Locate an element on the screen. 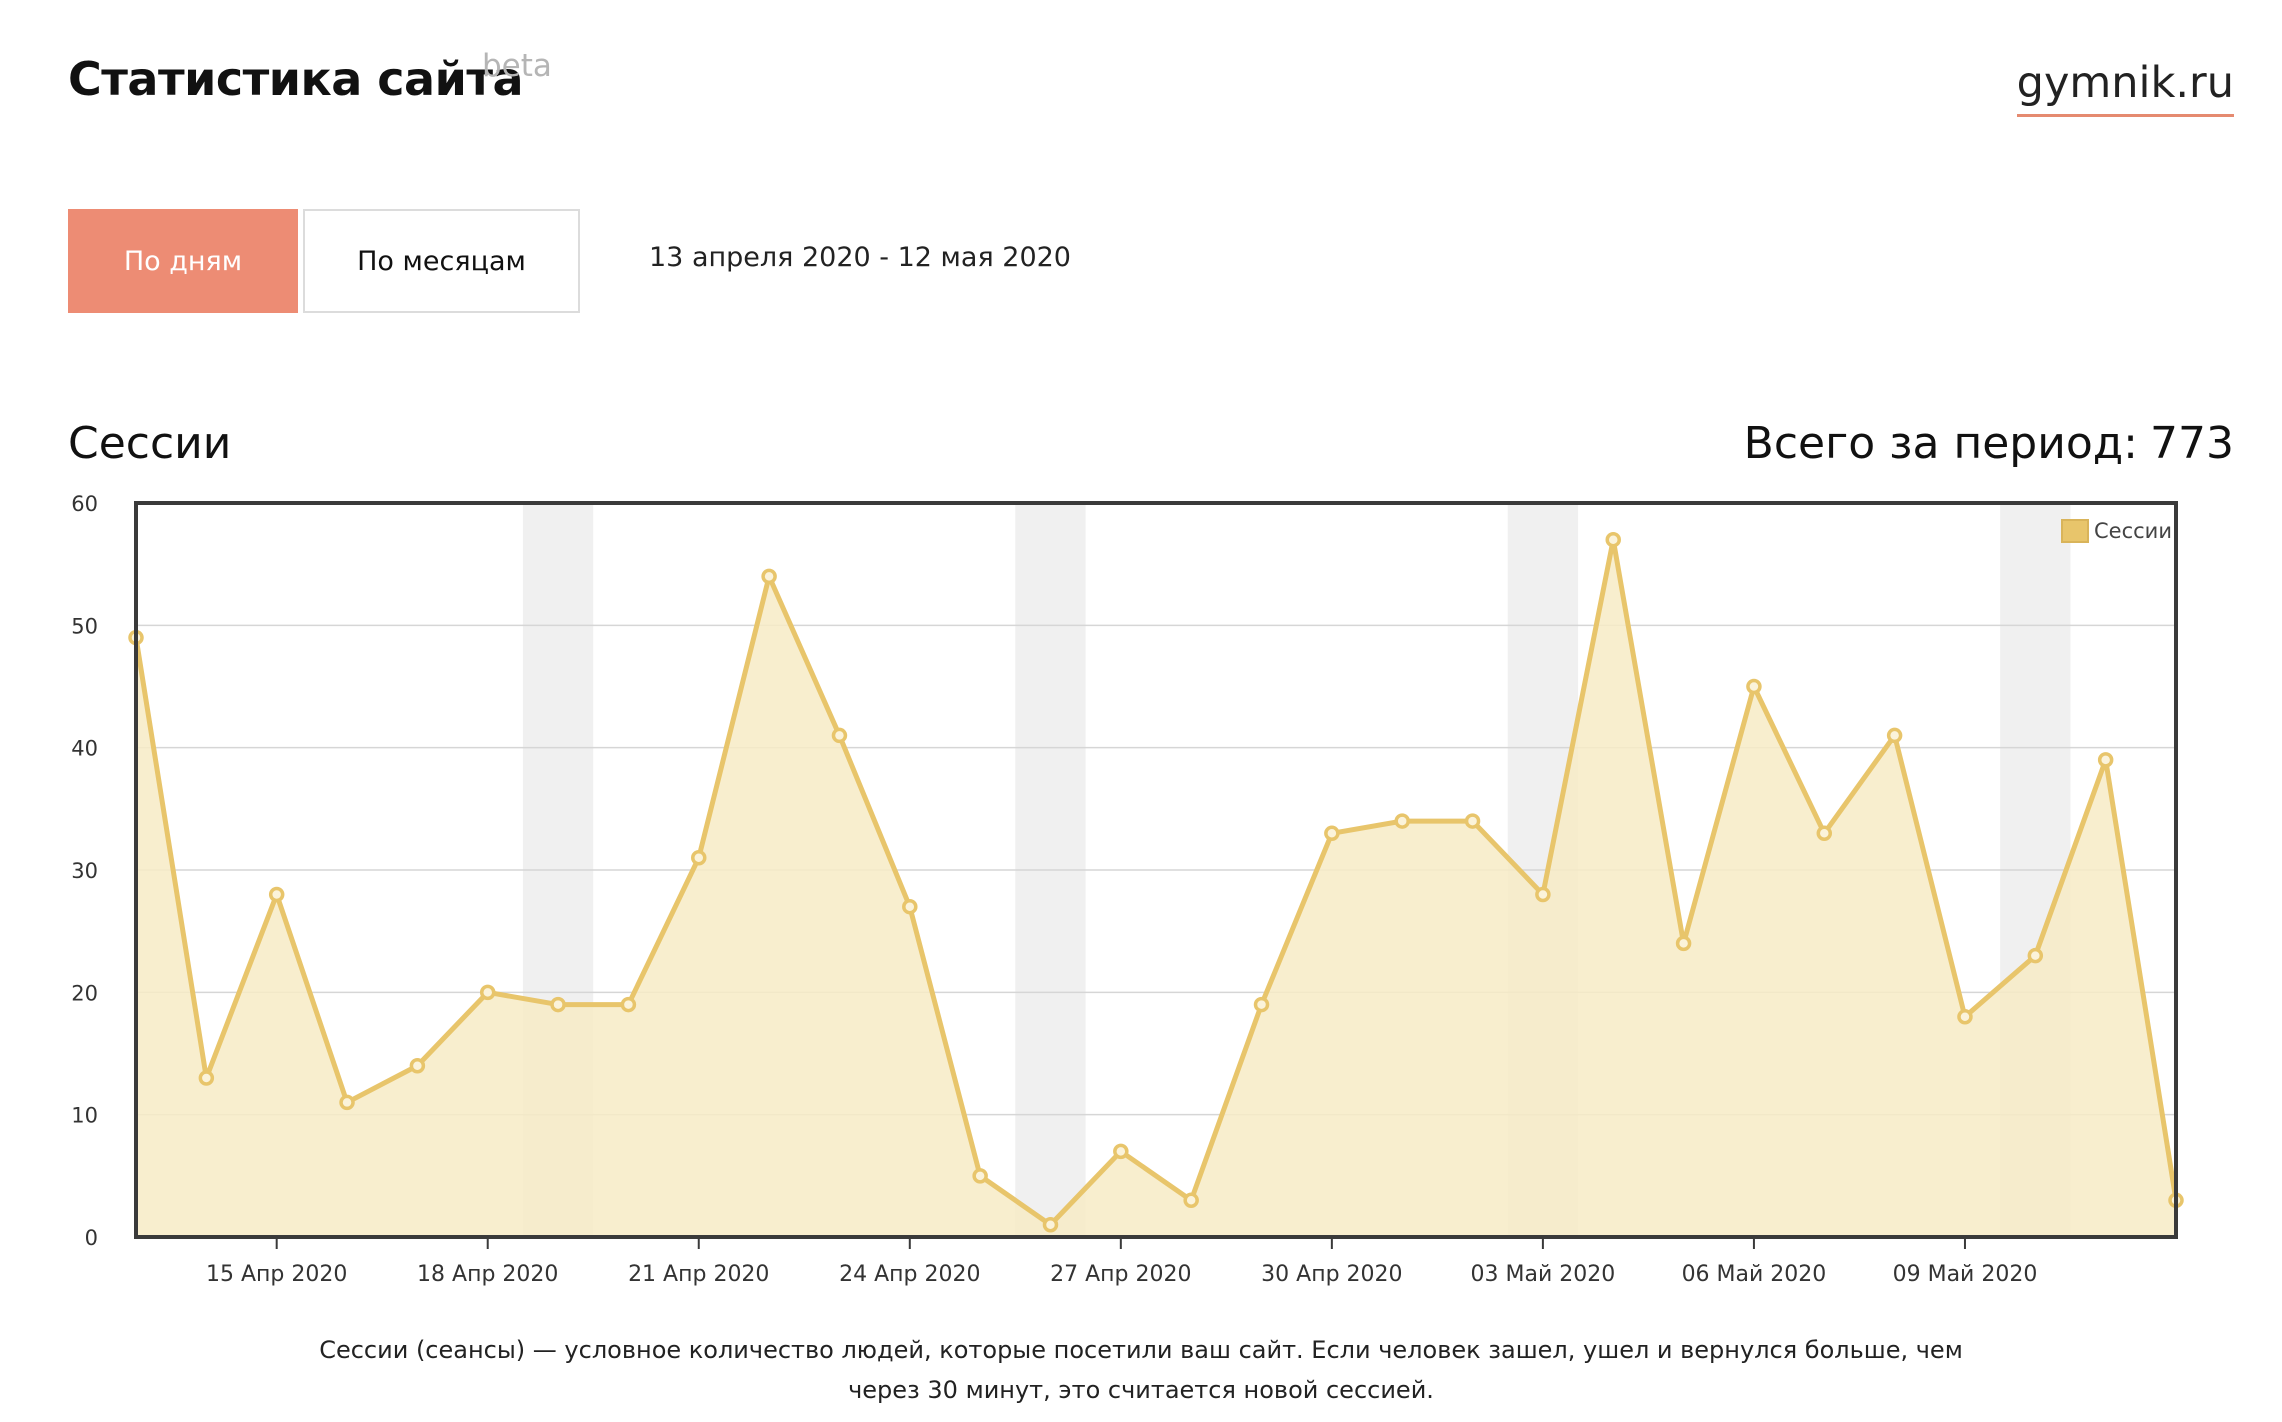  x-tick-label: 03 Май 2020 is located at coordinates (1543, 1274).